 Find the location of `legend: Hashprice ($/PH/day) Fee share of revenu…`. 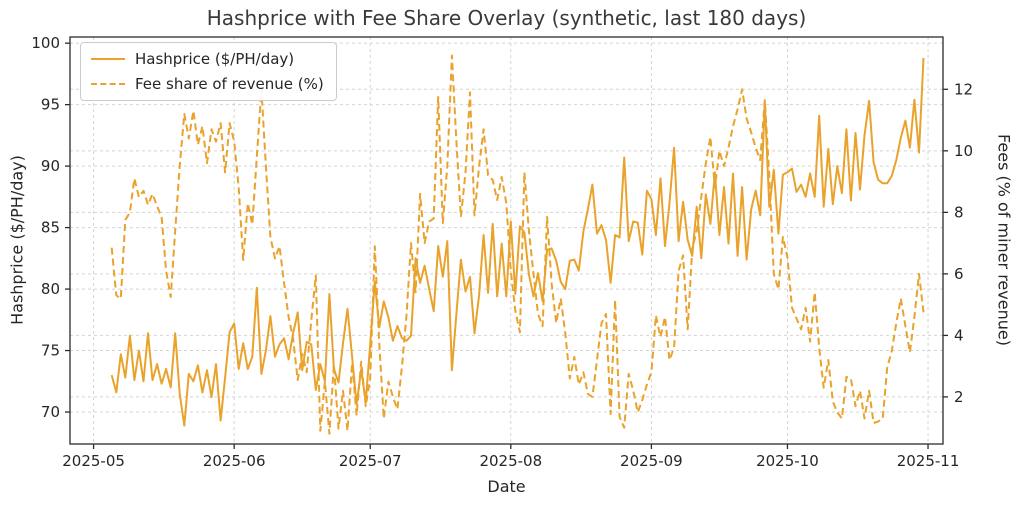

legend: Hashprice ($/PH/day) Fee share of revenu… is located at coordinates (208, 71).